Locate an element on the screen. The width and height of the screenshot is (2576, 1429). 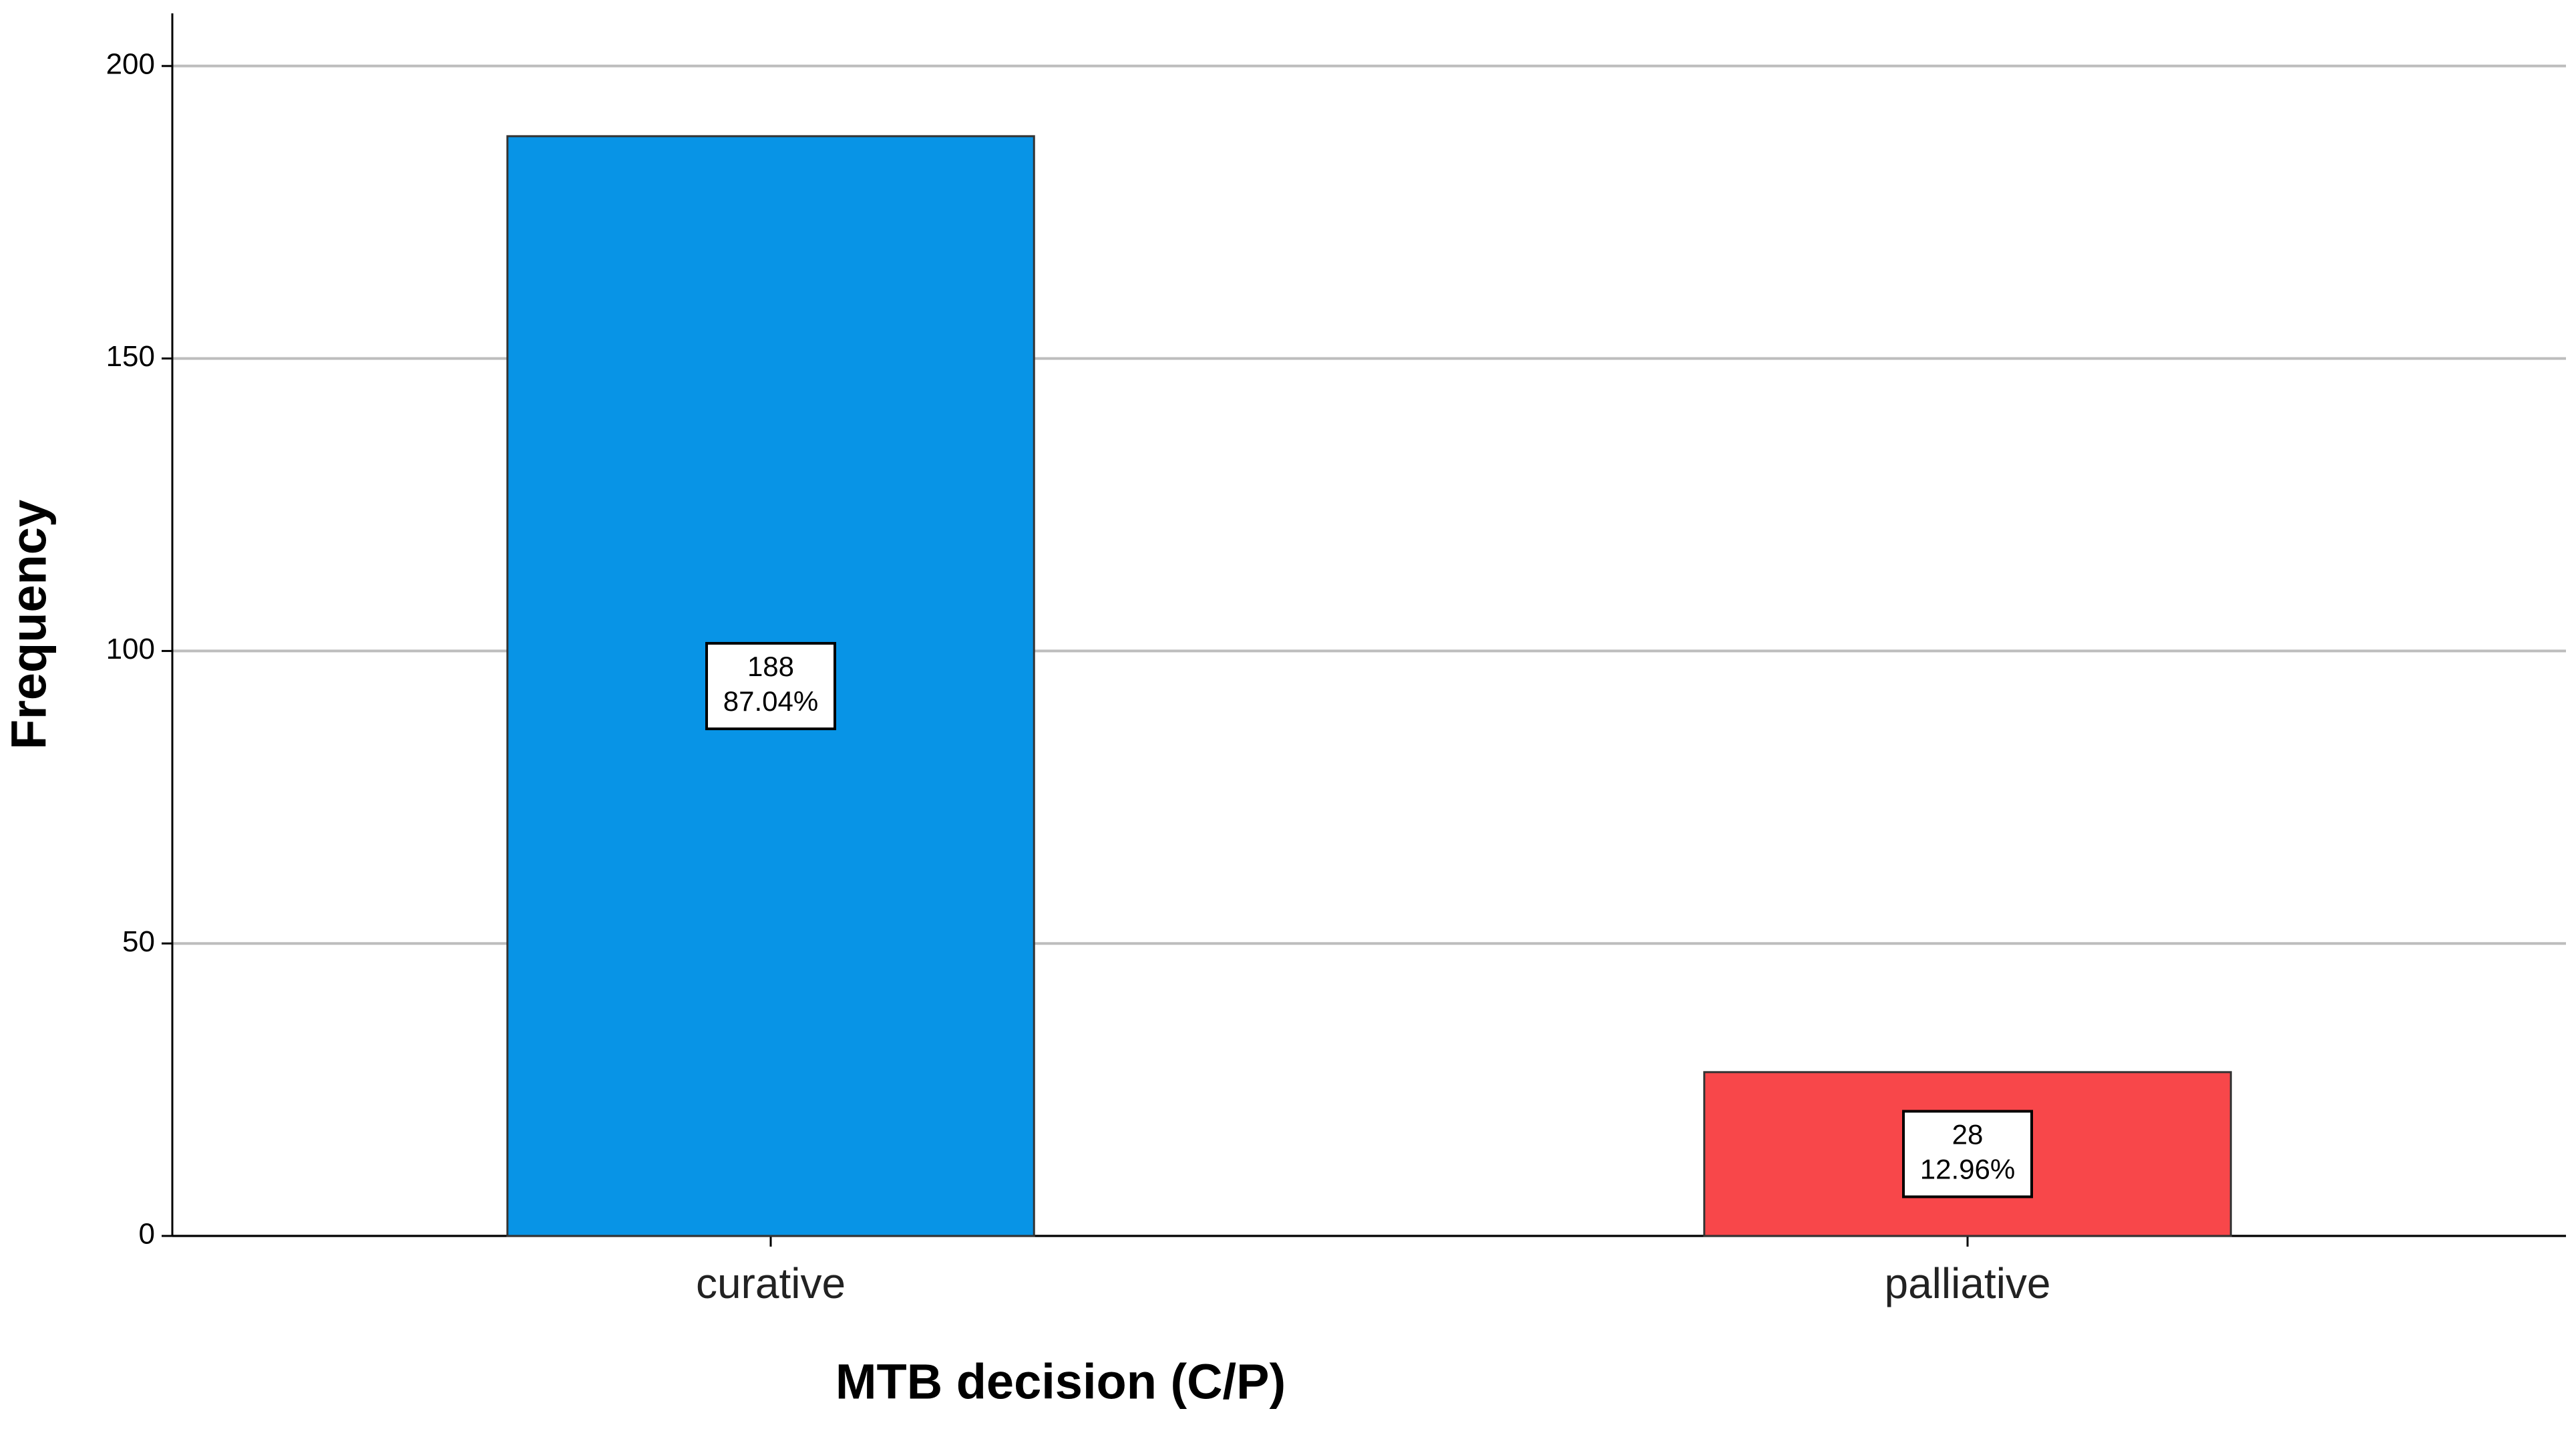
data-label: 28 is located at coordinates (1968, 1134).